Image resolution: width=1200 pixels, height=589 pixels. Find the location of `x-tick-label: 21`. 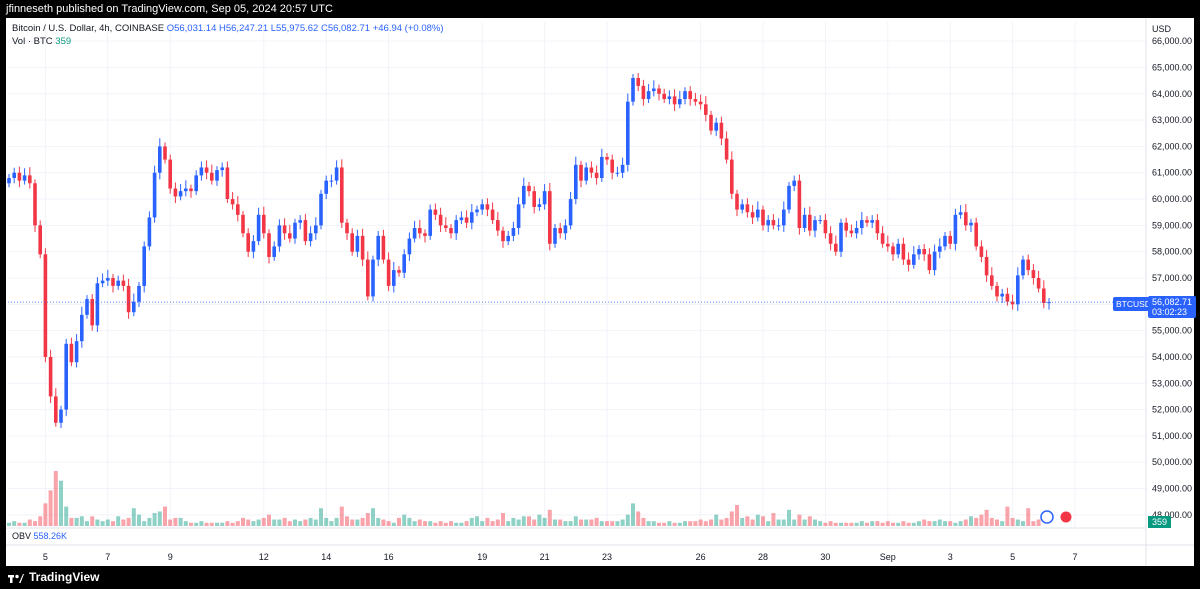

x-tick-label: 21 is located at coordinates (545, 557).